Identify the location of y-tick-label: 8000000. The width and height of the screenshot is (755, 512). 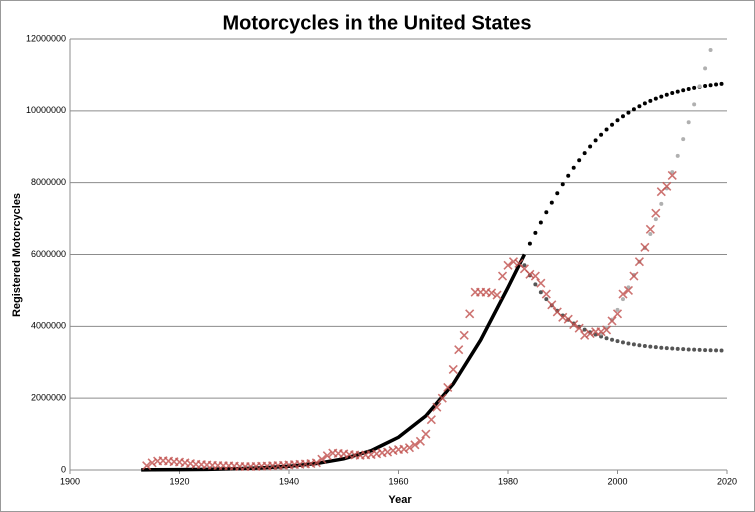
(48, 182).